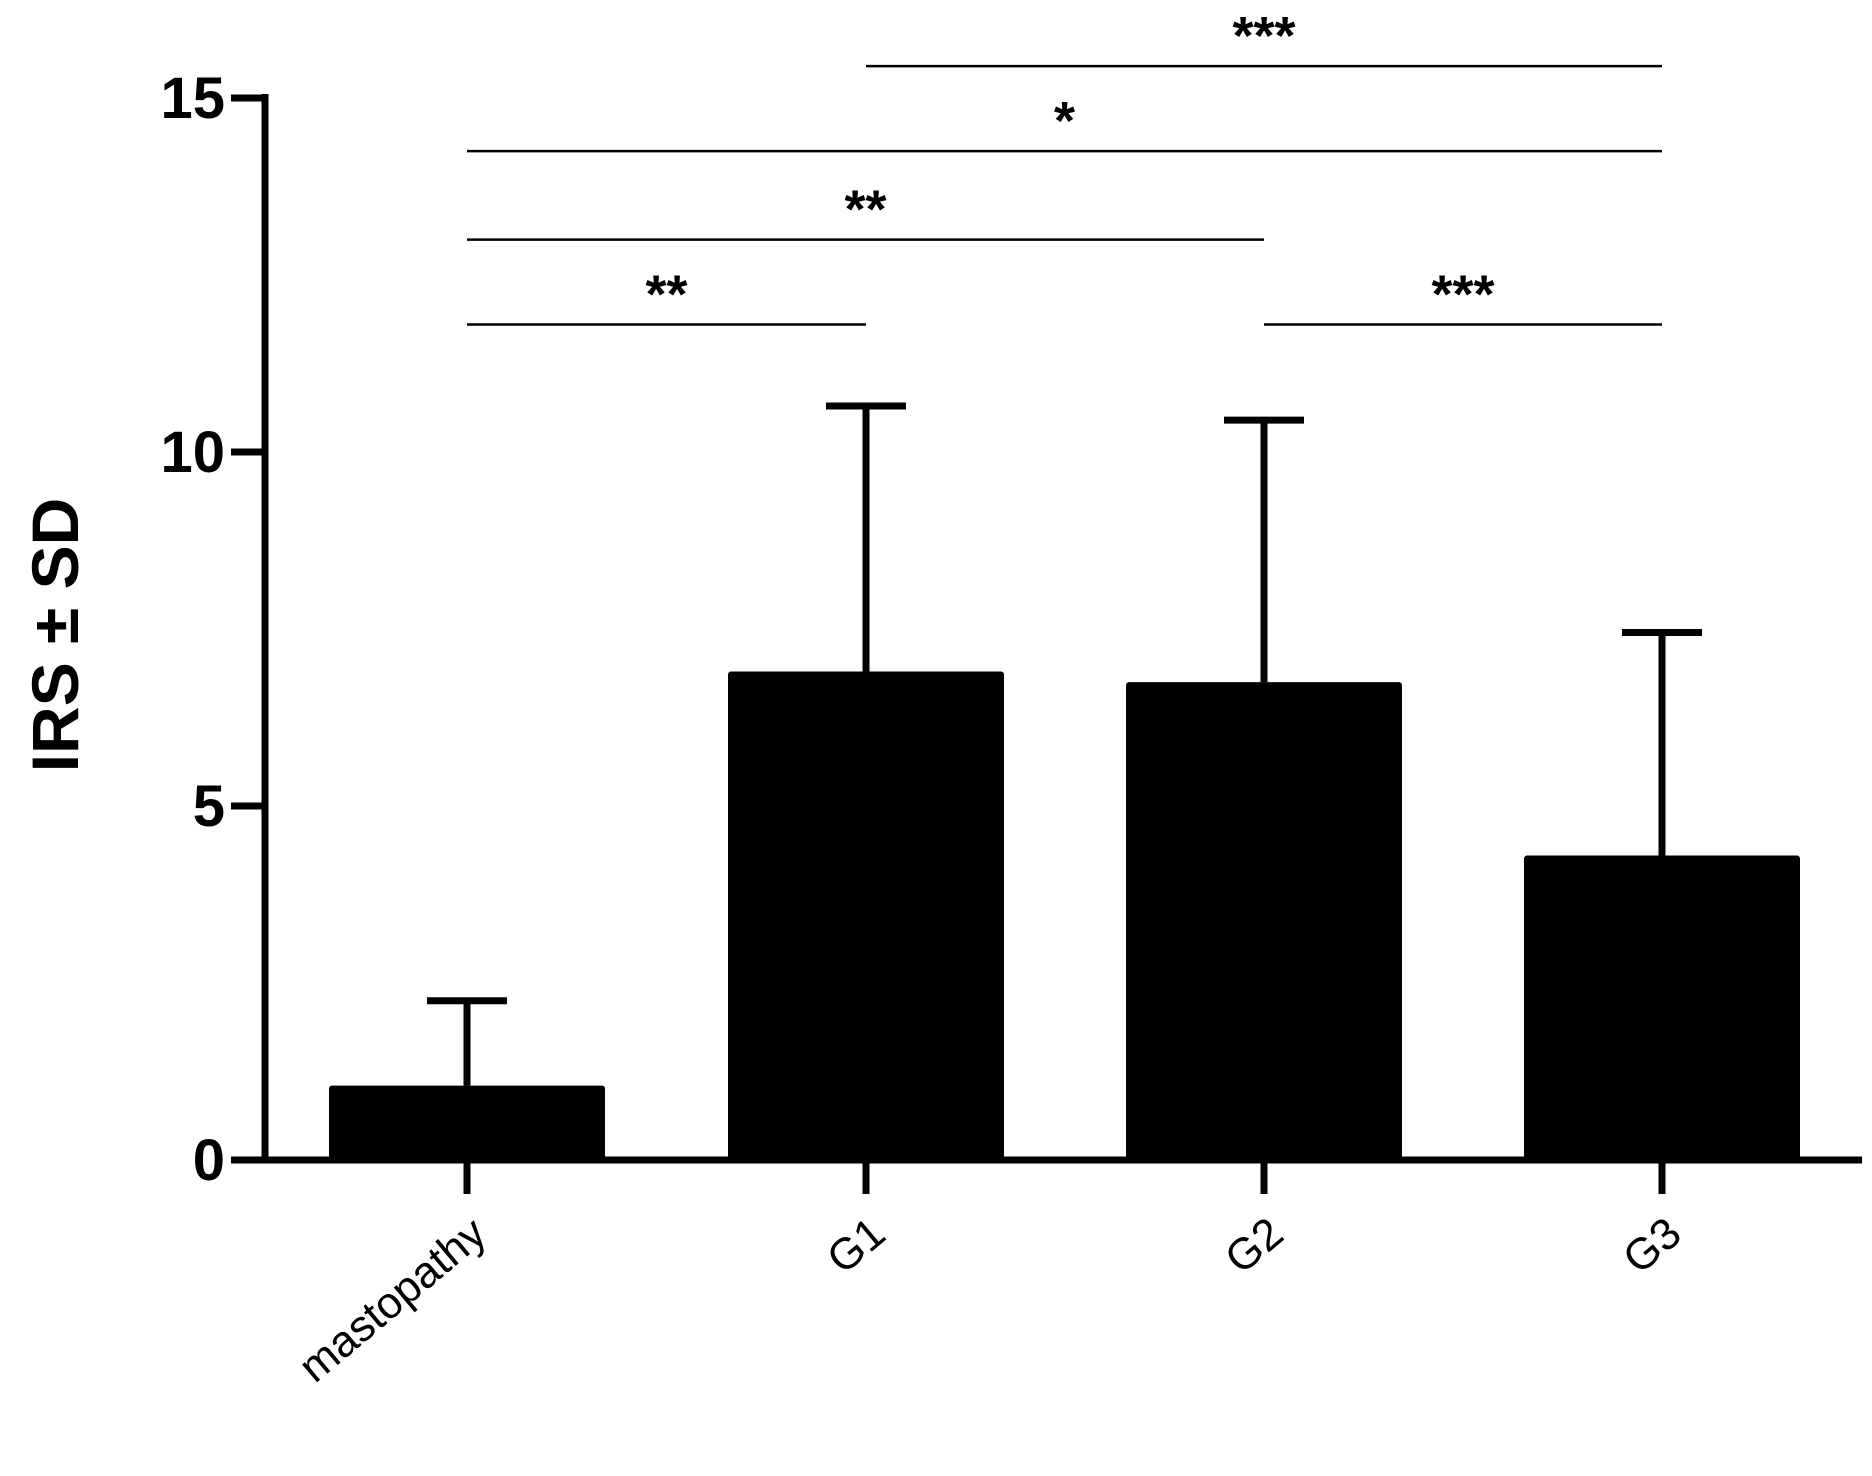  What do you see at coordinates (192, 452) in the screenshot?
I see `y-tick-label-10: 10` at bounding box center [192, 452].